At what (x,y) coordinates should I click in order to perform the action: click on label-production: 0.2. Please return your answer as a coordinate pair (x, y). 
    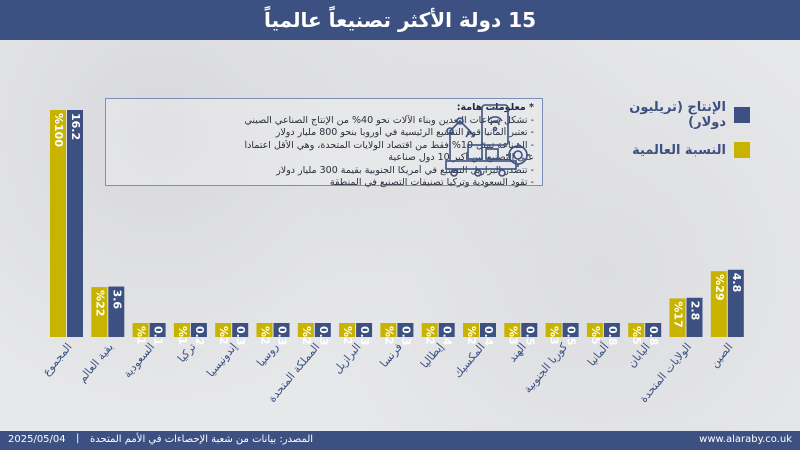
    Looking at the image, I should click on (199, 336).